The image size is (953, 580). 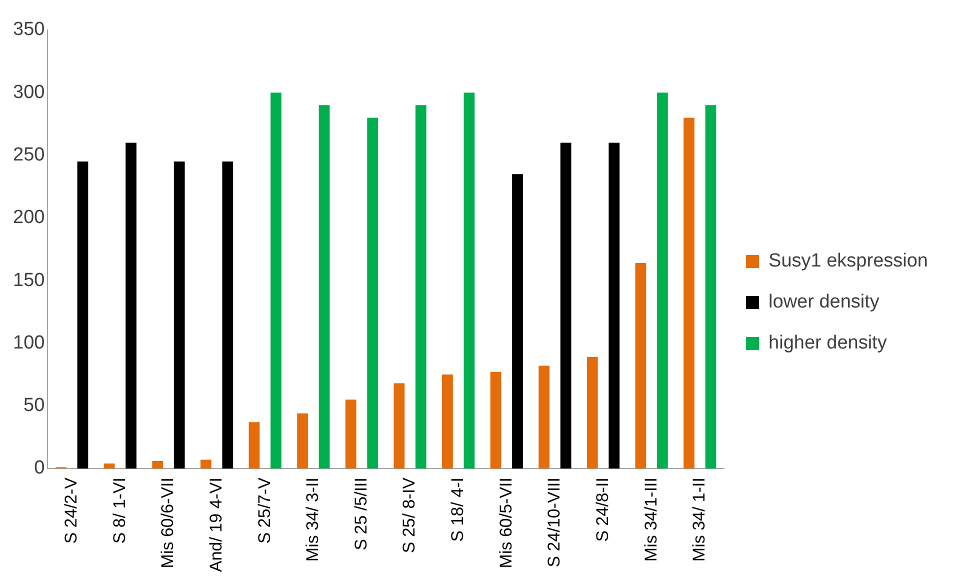 What do you see at coordinates (506, 522) in the screenshot?
I see `x-tick-label: Mis 60/5-VII` at bounding box center [506, 522].